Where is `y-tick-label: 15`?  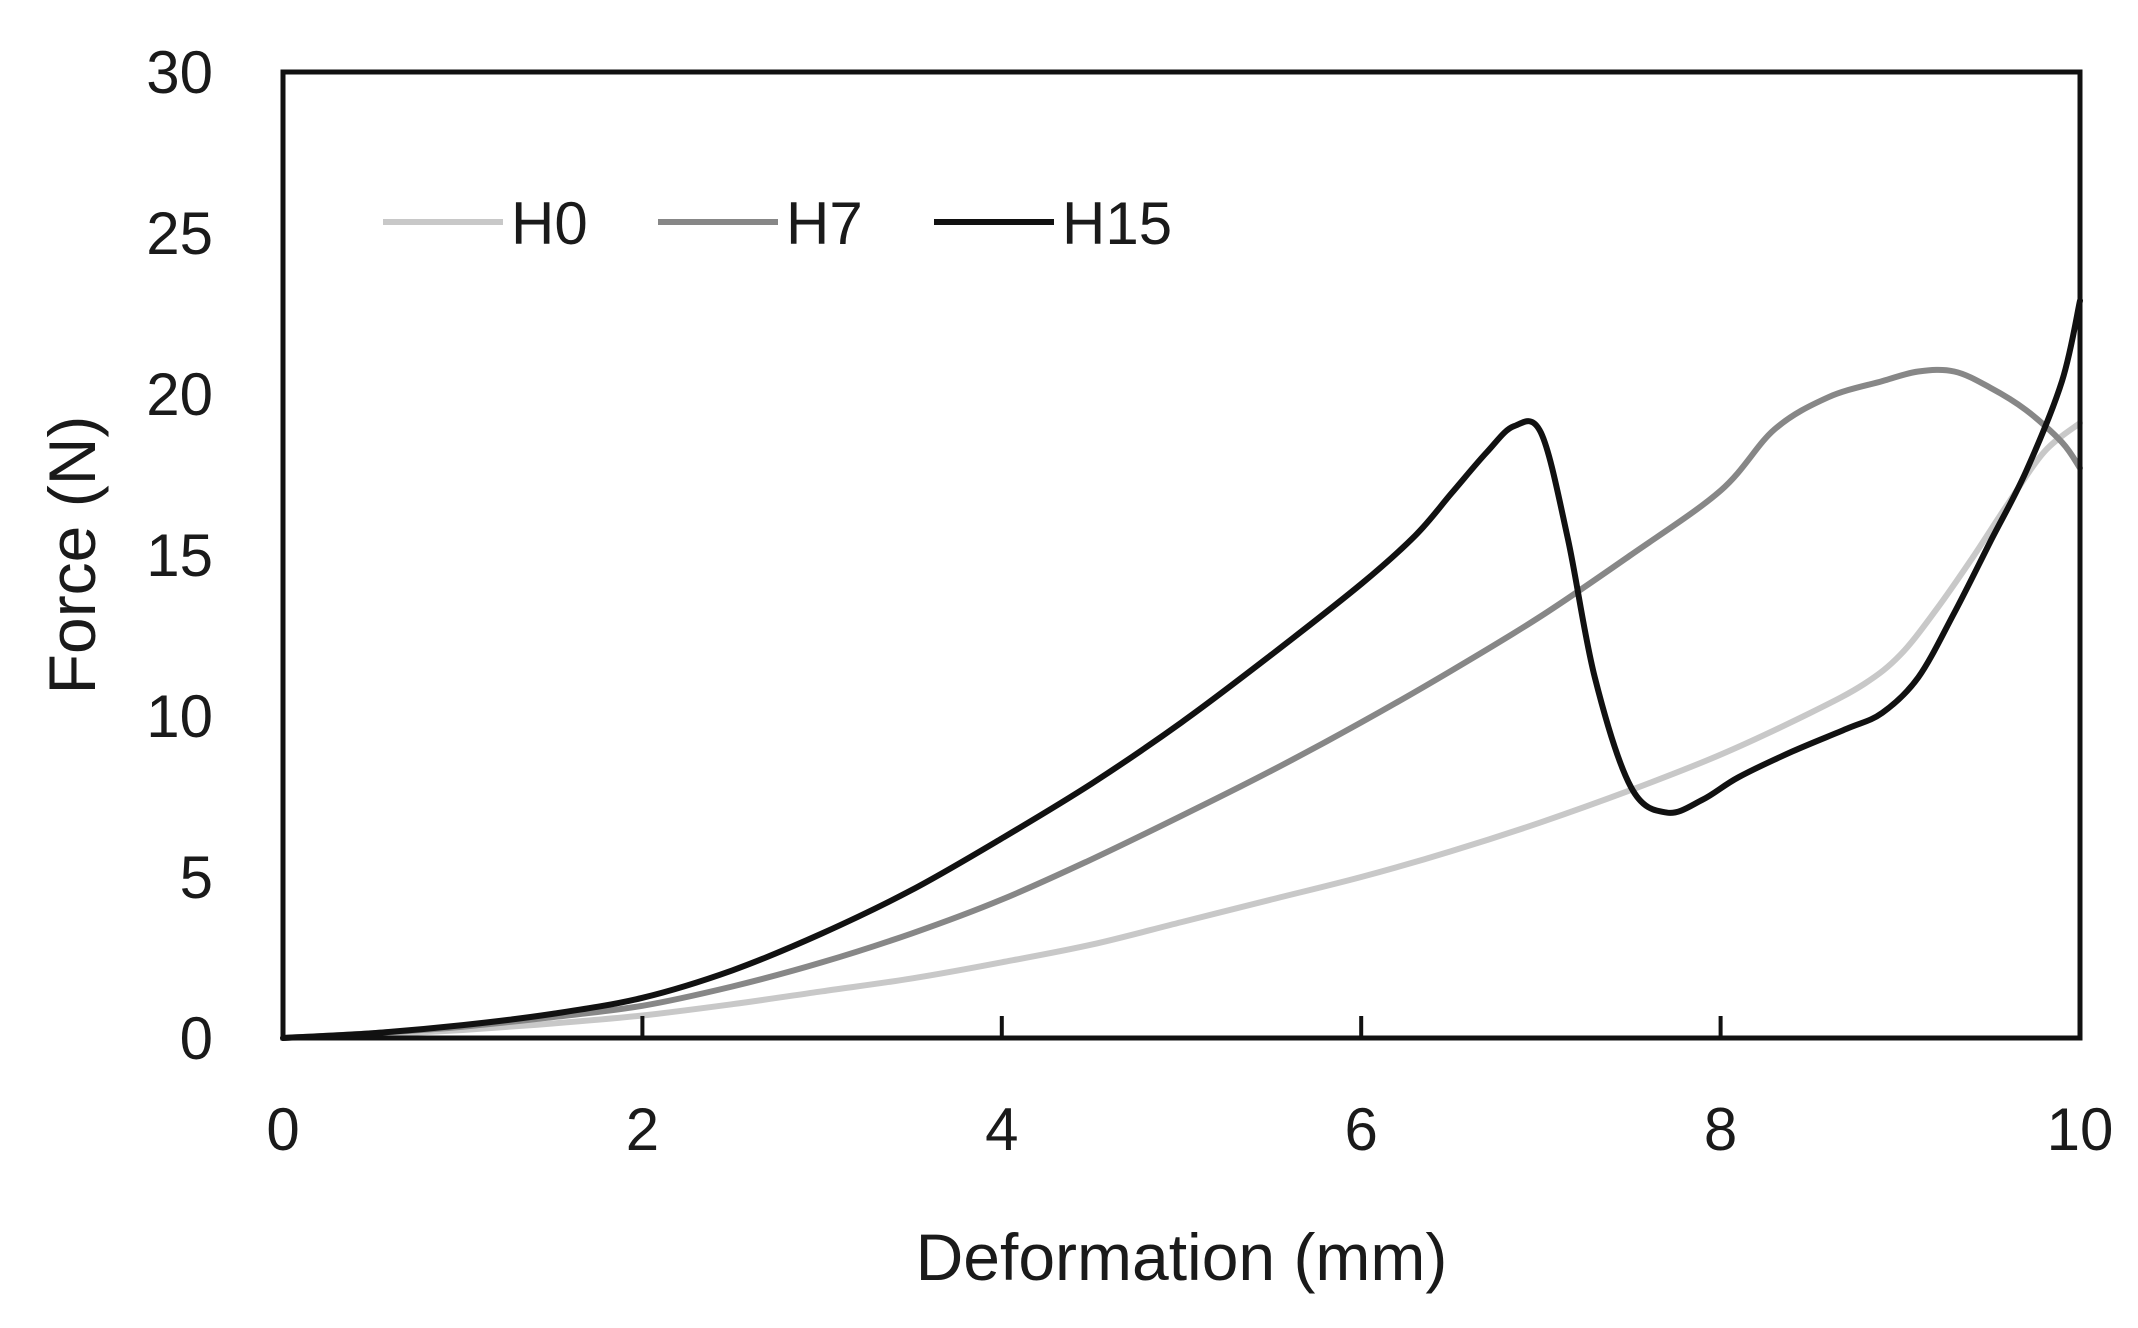 y-tick-label: 15 is located at coordinates (179, 555).